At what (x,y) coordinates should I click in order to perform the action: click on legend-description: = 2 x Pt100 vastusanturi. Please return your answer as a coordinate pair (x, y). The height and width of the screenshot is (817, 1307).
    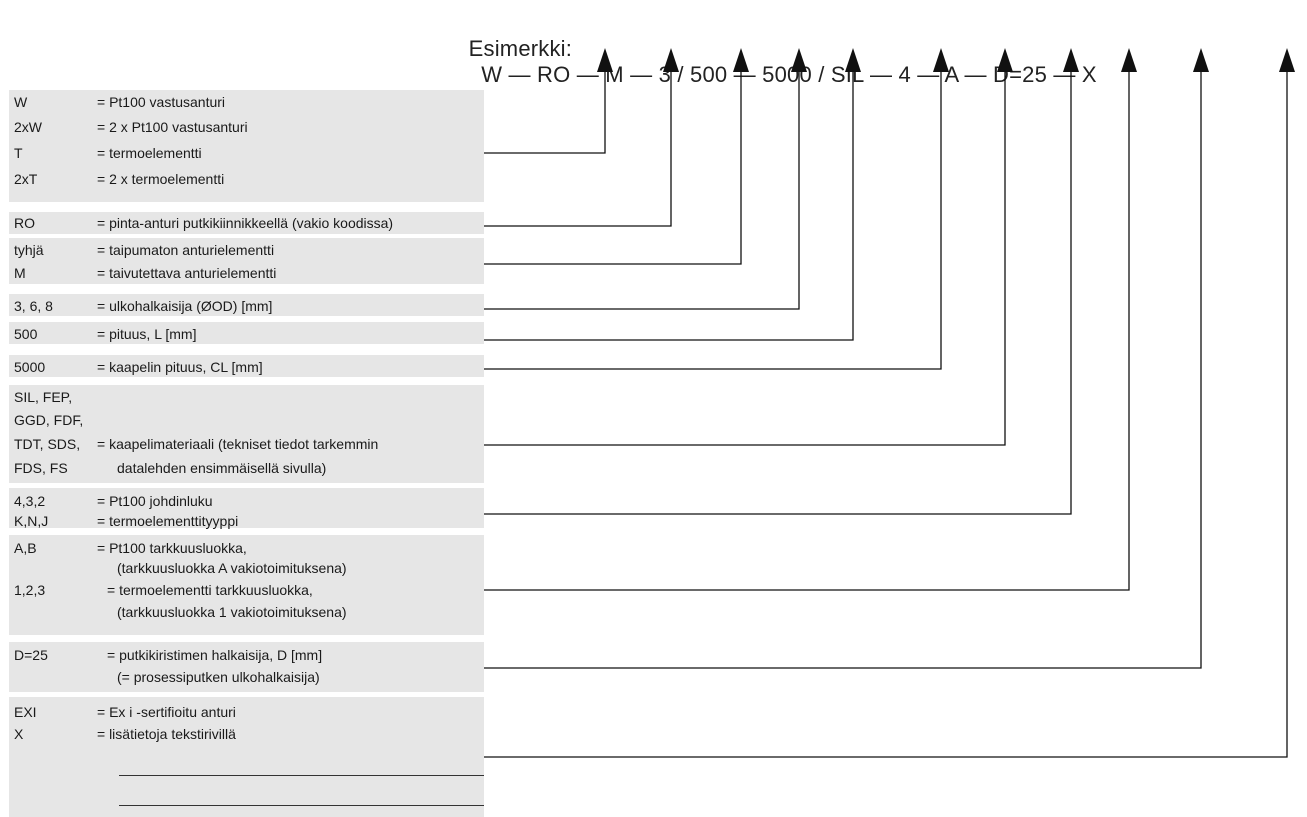
    Looking at the image, I should click on (172, 127).